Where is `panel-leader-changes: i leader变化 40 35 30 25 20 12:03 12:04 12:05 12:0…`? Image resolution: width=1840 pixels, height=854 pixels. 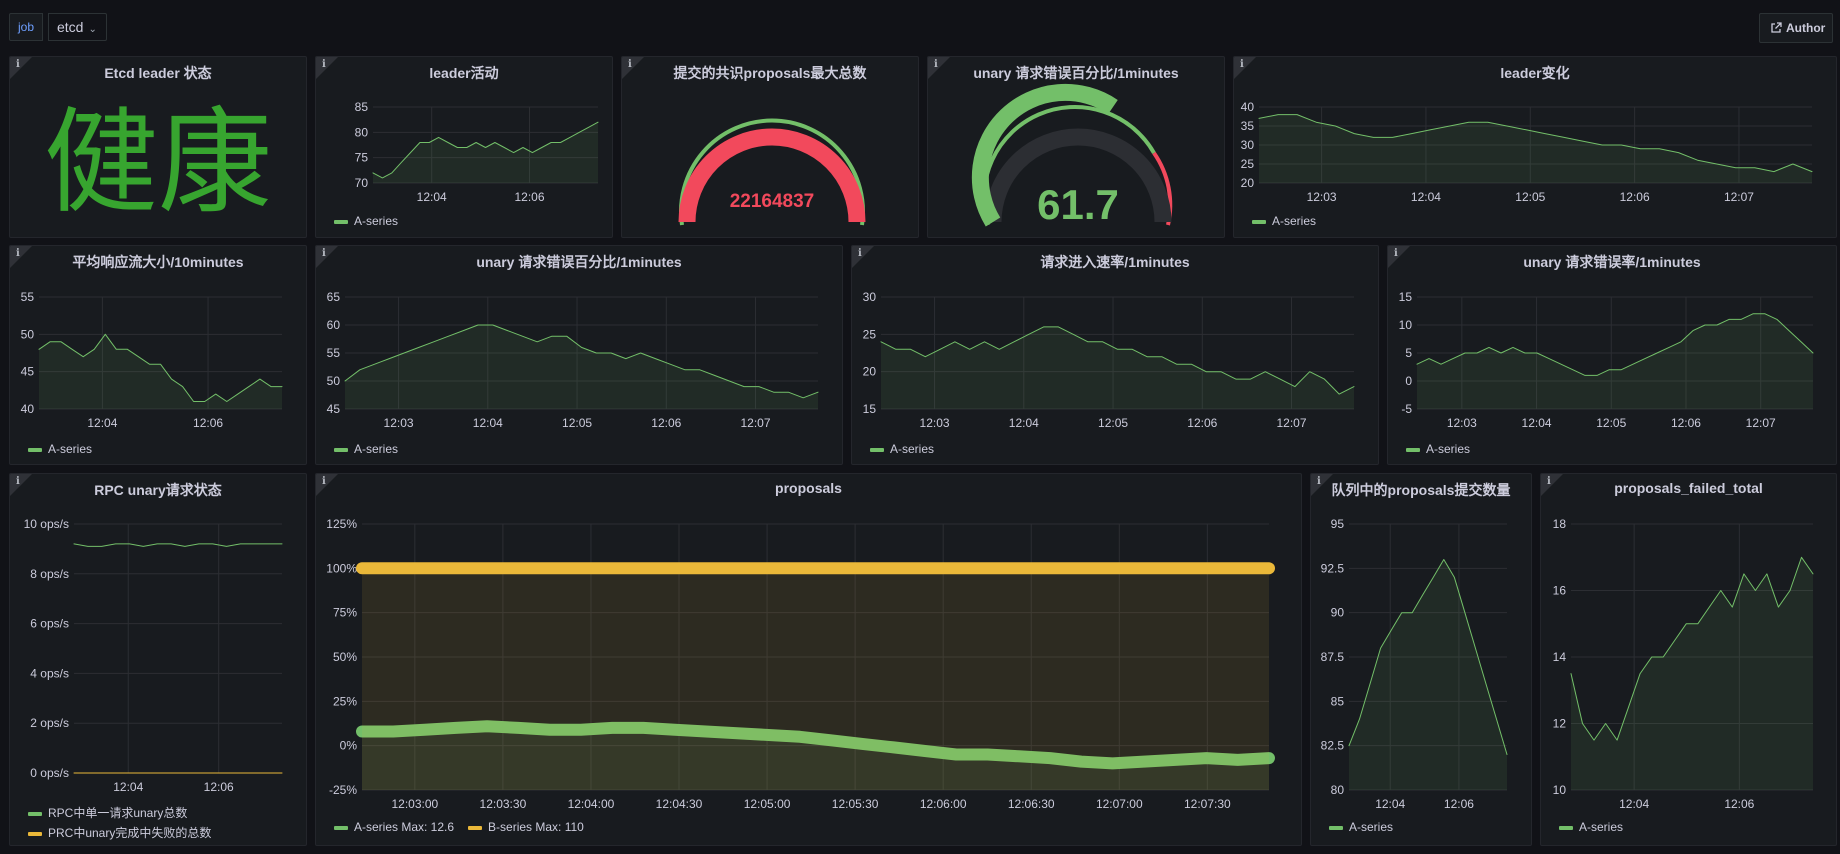
panel-leader-changes: i leader变化 40 35 30 25 20 12:03 12:04 12:05 12:0… is located at coordinates (1535, 147).